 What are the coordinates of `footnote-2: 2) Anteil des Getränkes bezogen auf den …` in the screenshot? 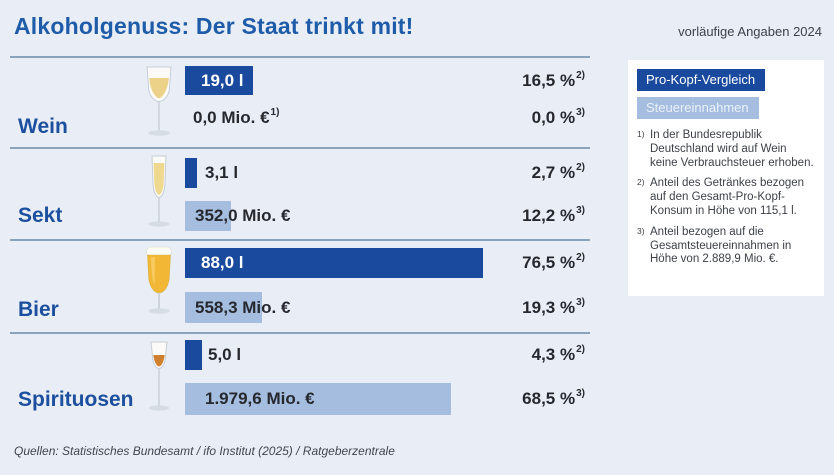 It's located at (721, 197).